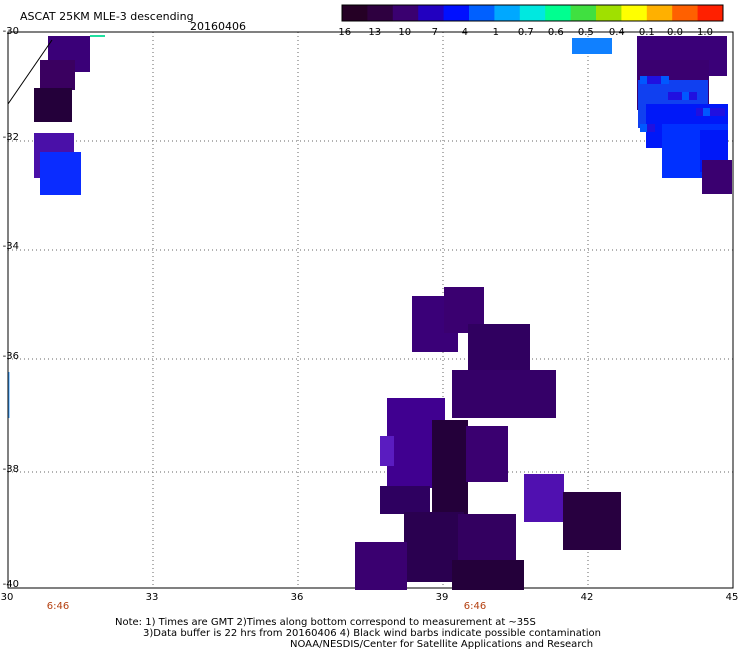  Describe the element at coordinates (463, 32) in the screenshot. I see `colorbar-label: -4` at that location.